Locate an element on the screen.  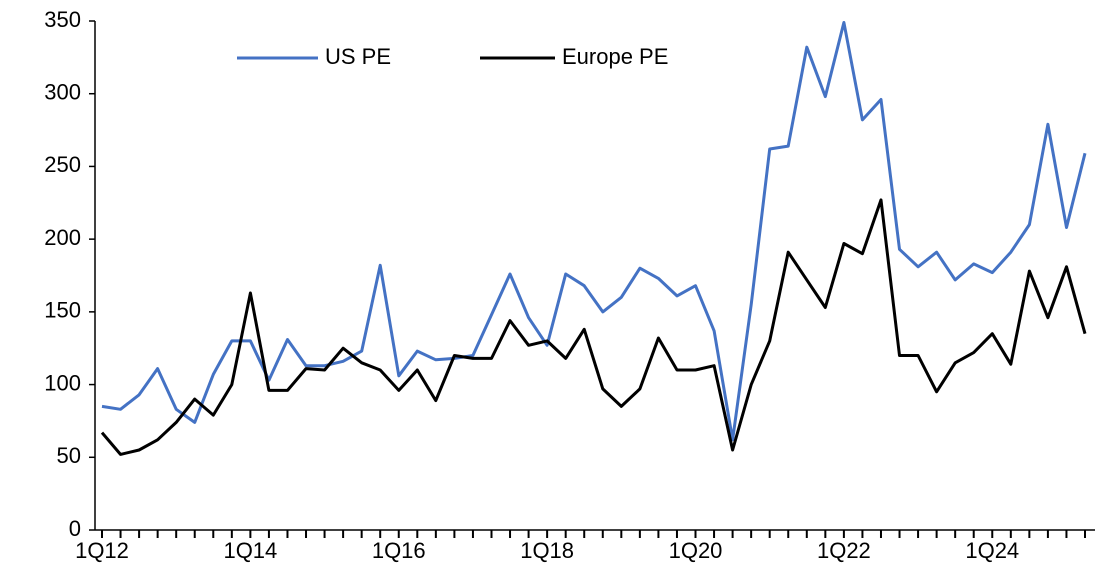
y-tick-label: 200 is located at coordinates (62, 237).